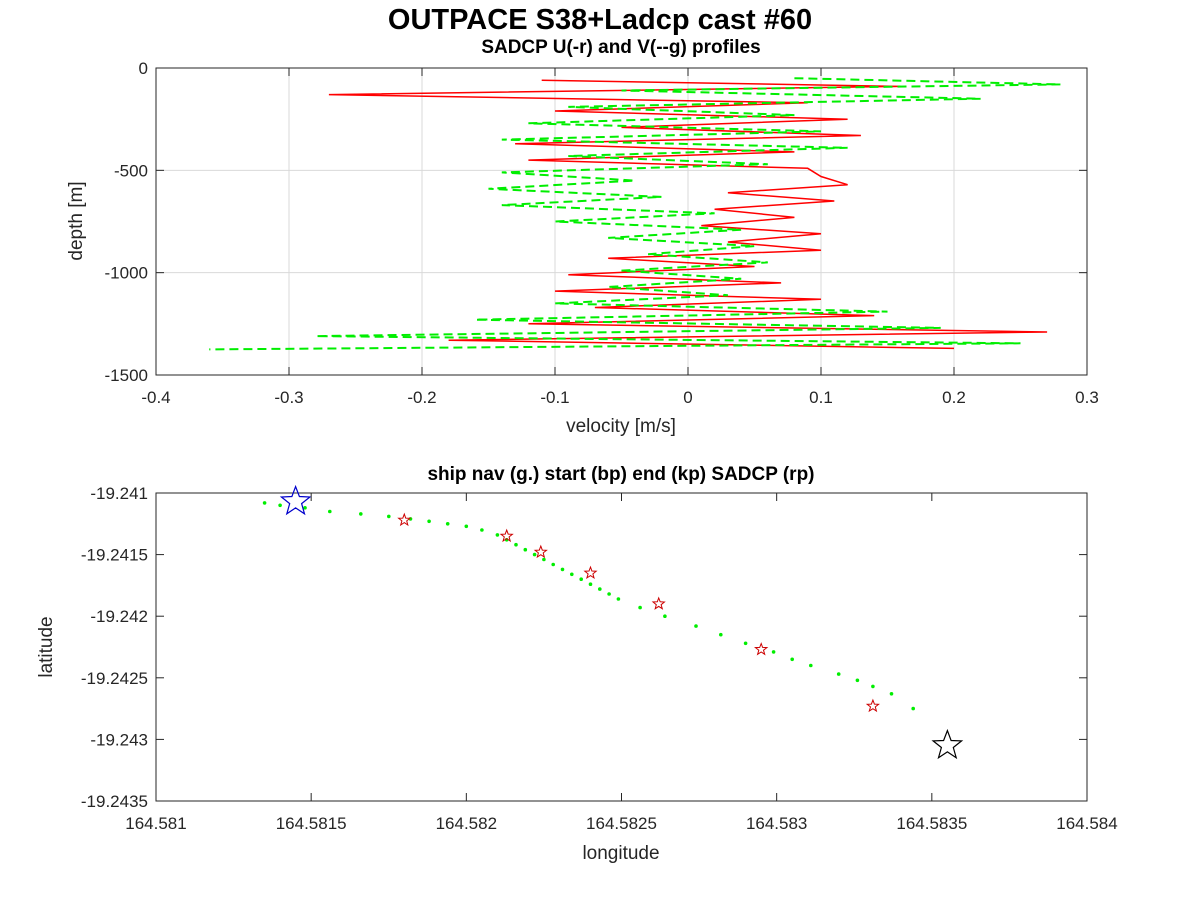  What do you see at coordinates (126, 375) in the screenshot?
I see `velocity-y-tick-label: -1500` at bounding box center [126, 375].